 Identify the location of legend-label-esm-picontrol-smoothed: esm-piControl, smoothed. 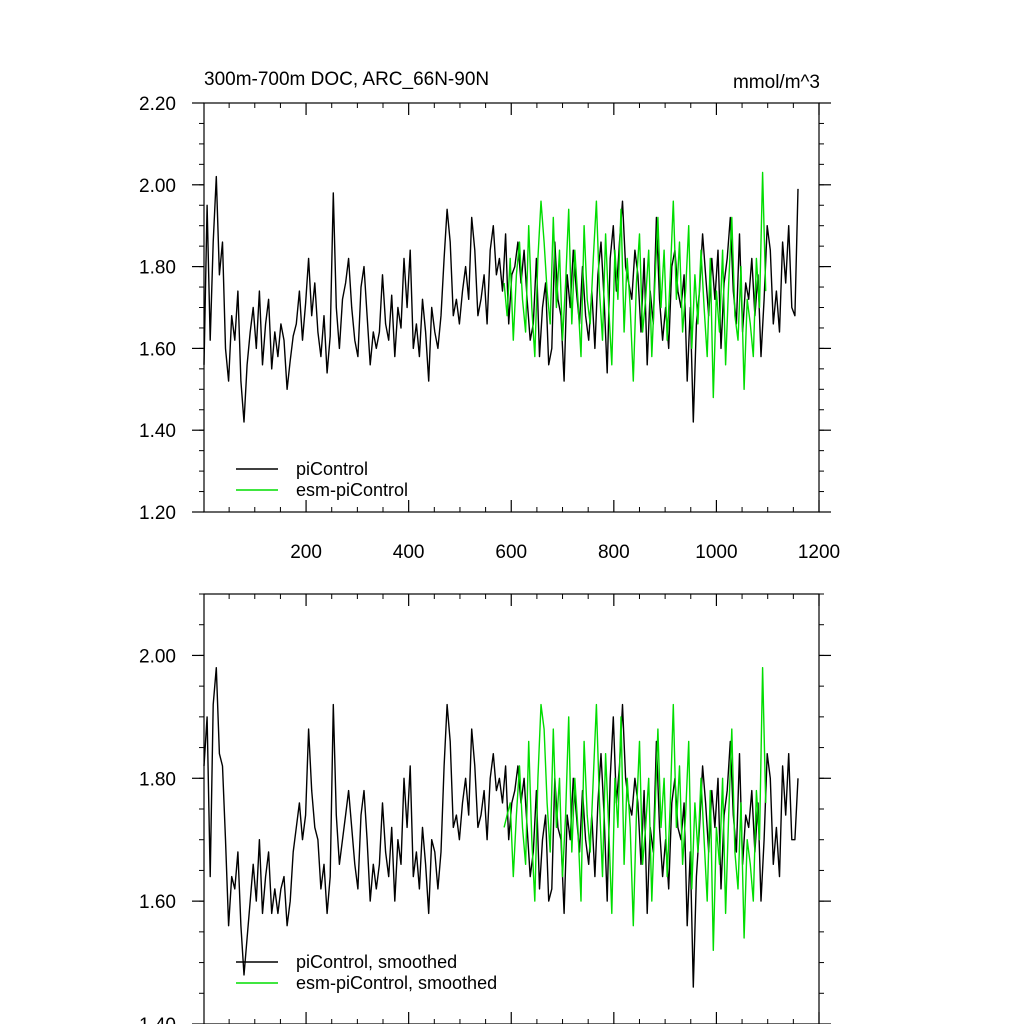
(396, 983).